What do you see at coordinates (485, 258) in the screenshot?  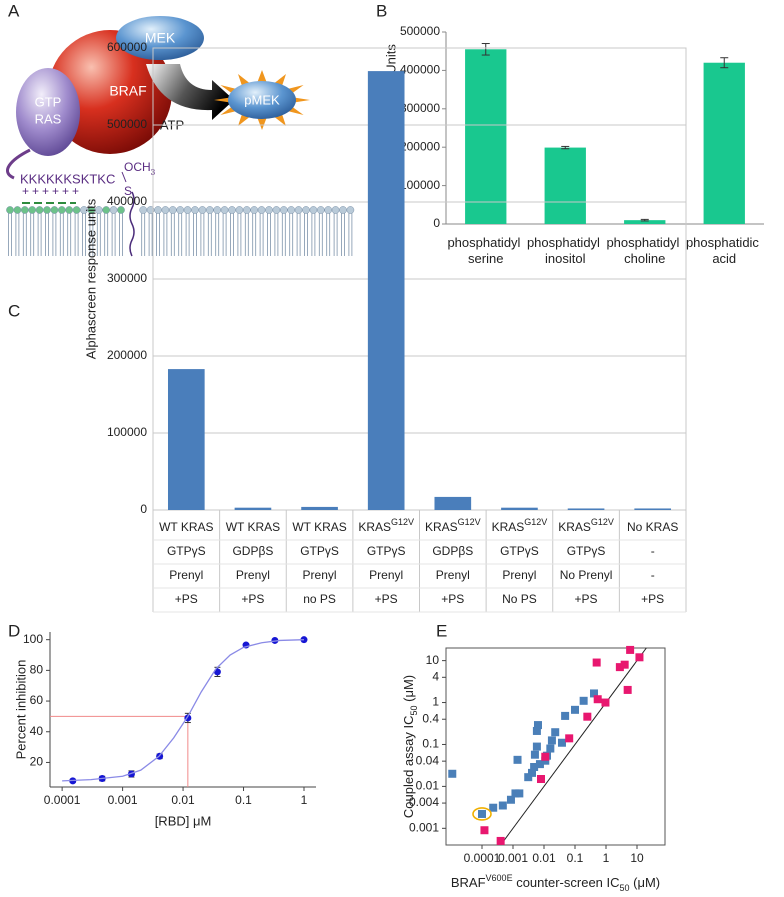 I see `label-line: serine` at bounding box center [485, 258].